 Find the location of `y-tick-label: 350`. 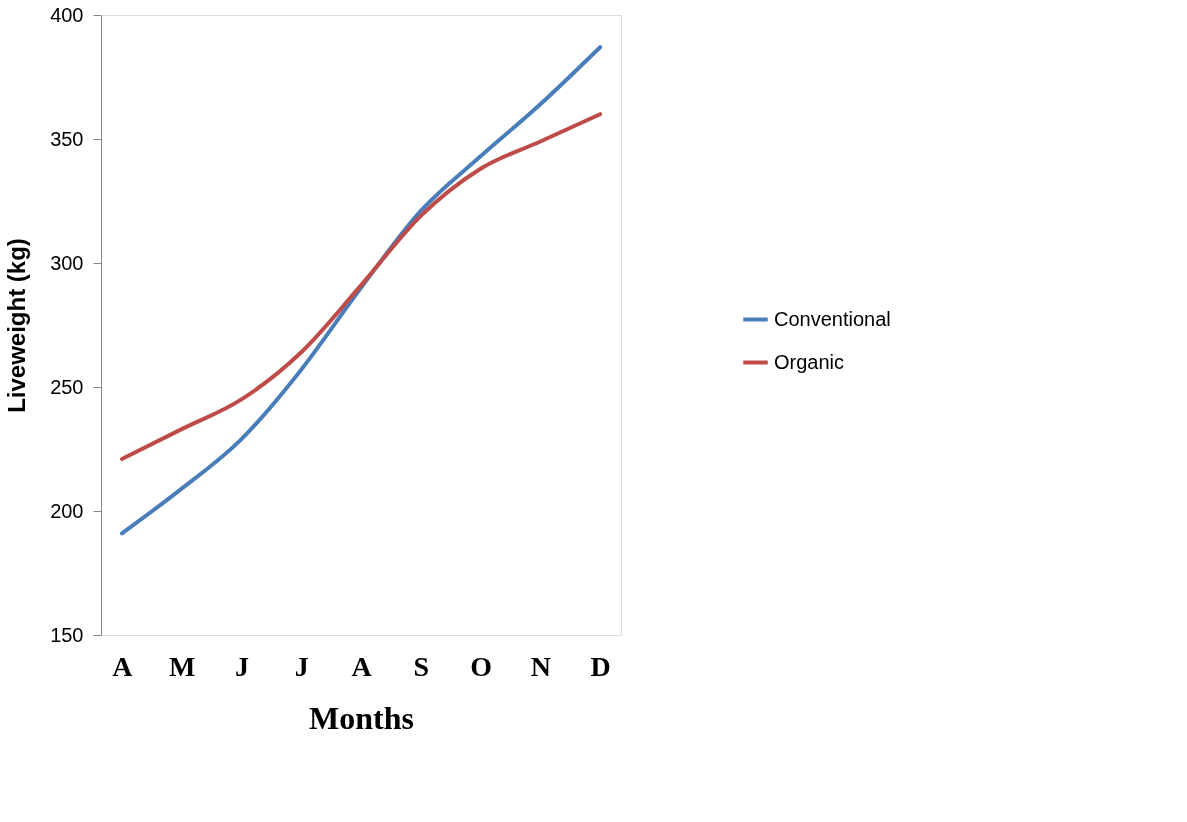

y-tick-label: 350 is located at coordinates (67, 138).